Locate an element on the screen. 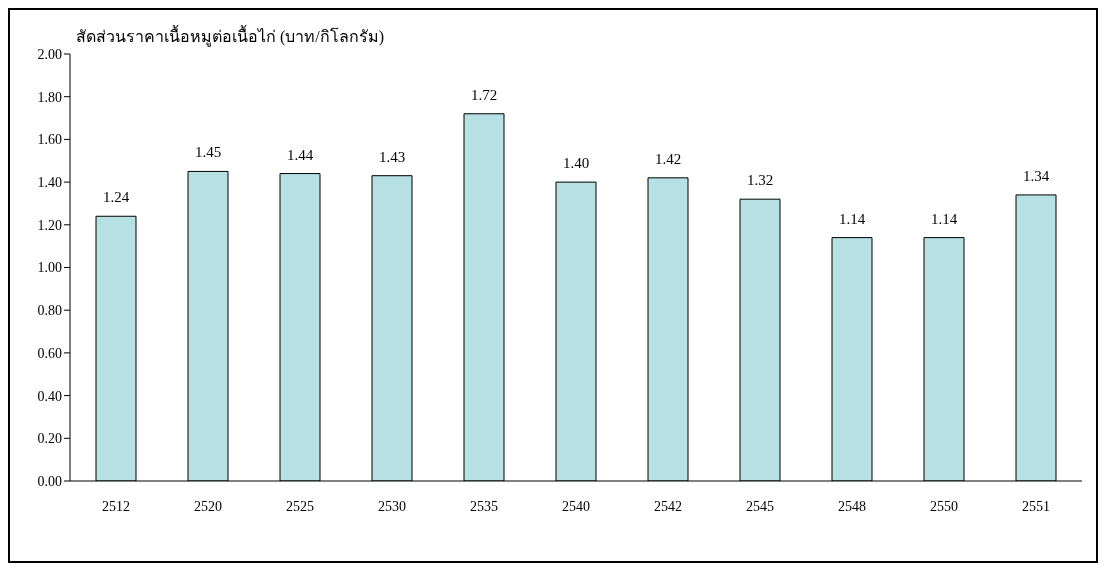  x-tick-label: 2520 is located at coordinates (208, 506).